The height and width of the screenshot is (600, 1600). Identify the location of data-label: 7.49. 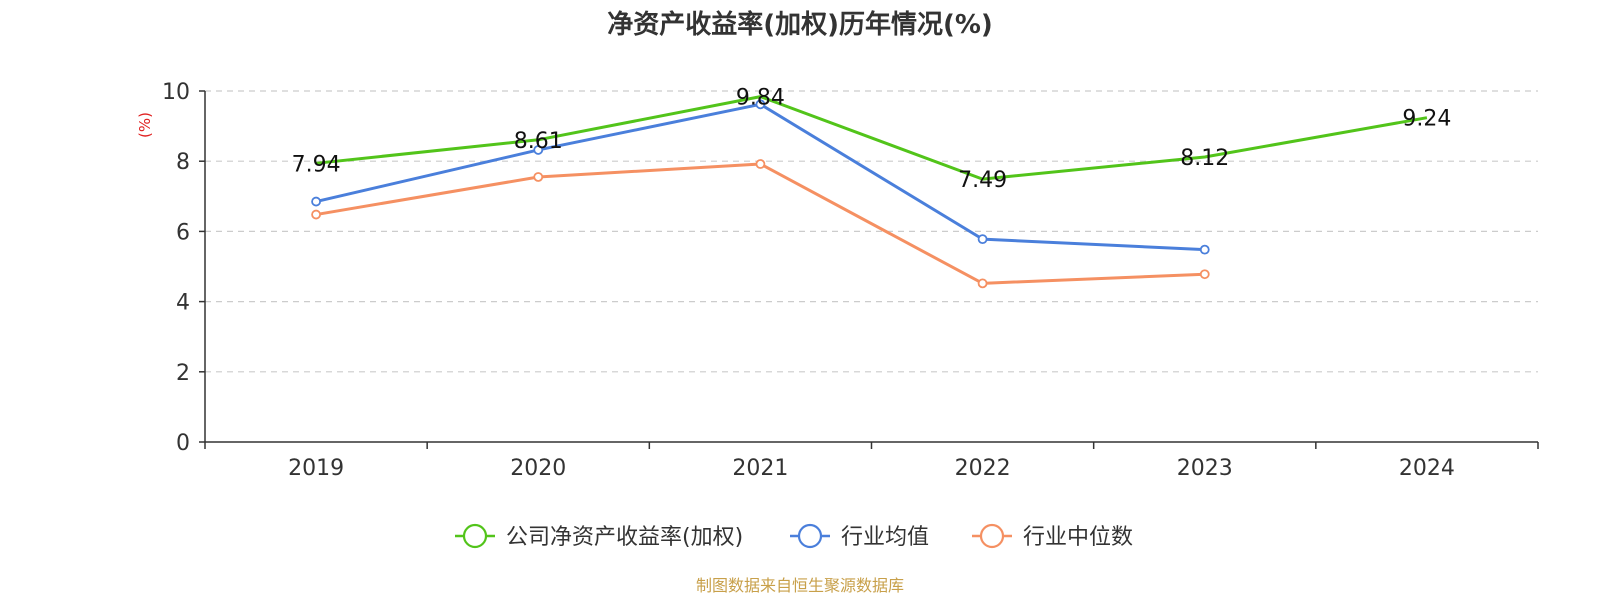
(982, 180).